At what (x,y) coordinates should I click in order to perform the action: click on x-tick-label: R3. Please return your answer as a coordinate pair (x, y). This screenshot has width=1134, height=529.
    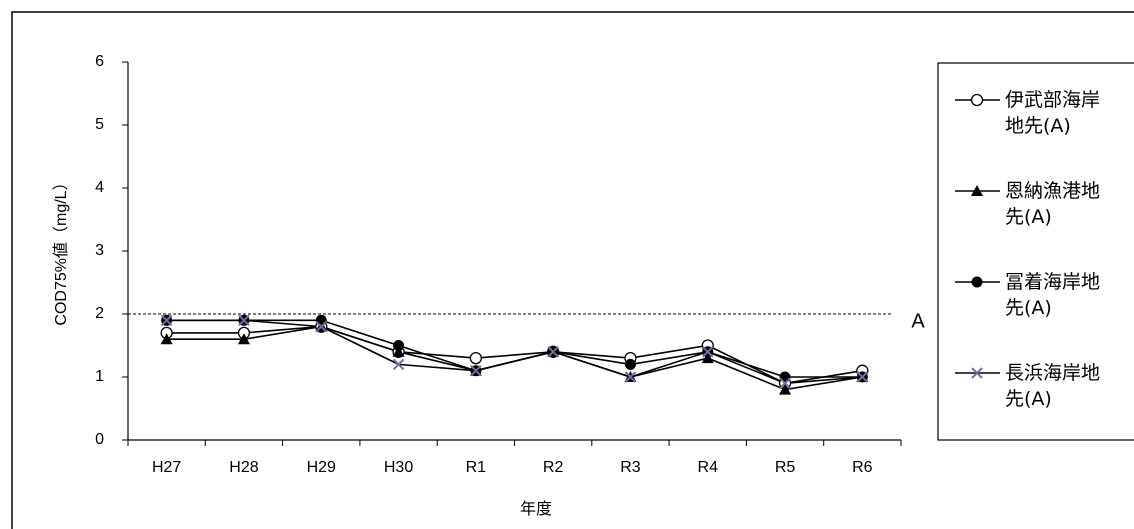
    Looking at the image, I should click on (630, 467).